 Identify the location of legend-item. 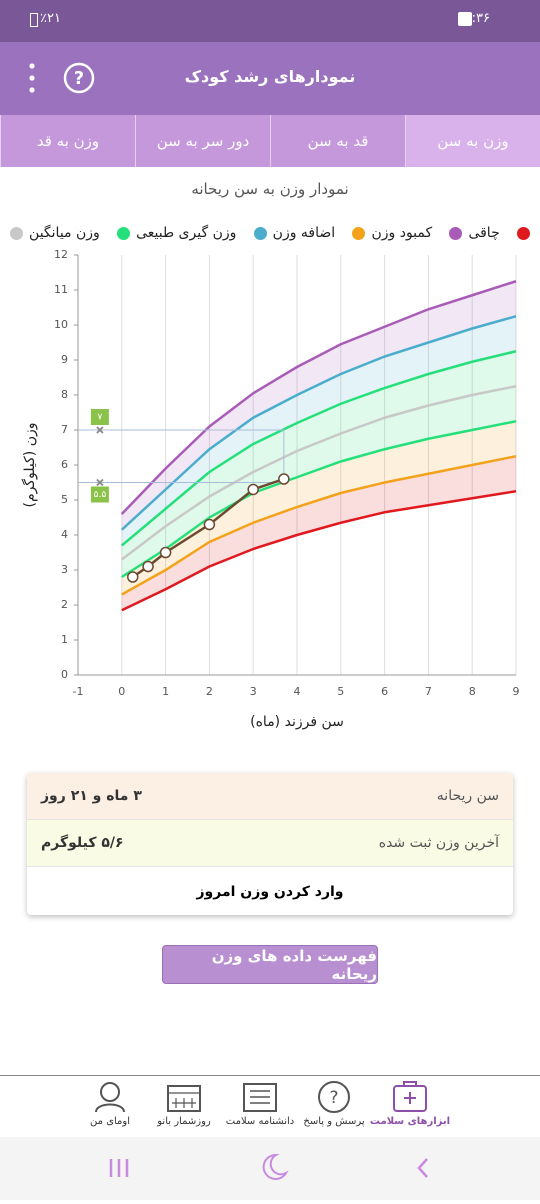
(523, 233).